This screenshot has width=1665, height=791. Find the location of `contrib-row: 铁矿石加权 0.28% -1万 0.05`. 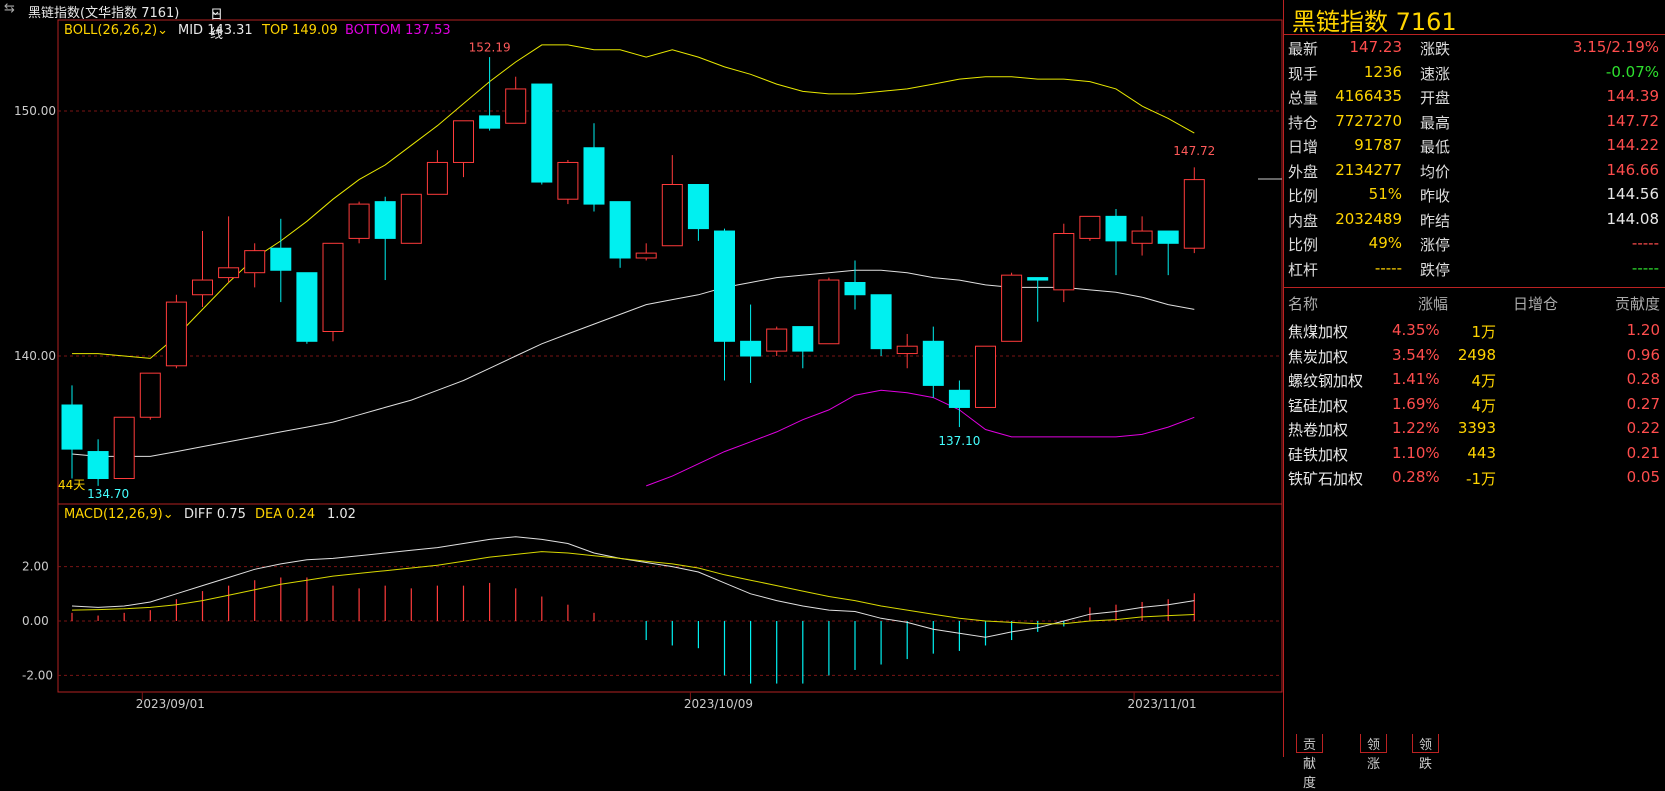

contrib-row: 铁矿石加权 0.28% -1万 0.05 is located at coordinates (1474, 480).